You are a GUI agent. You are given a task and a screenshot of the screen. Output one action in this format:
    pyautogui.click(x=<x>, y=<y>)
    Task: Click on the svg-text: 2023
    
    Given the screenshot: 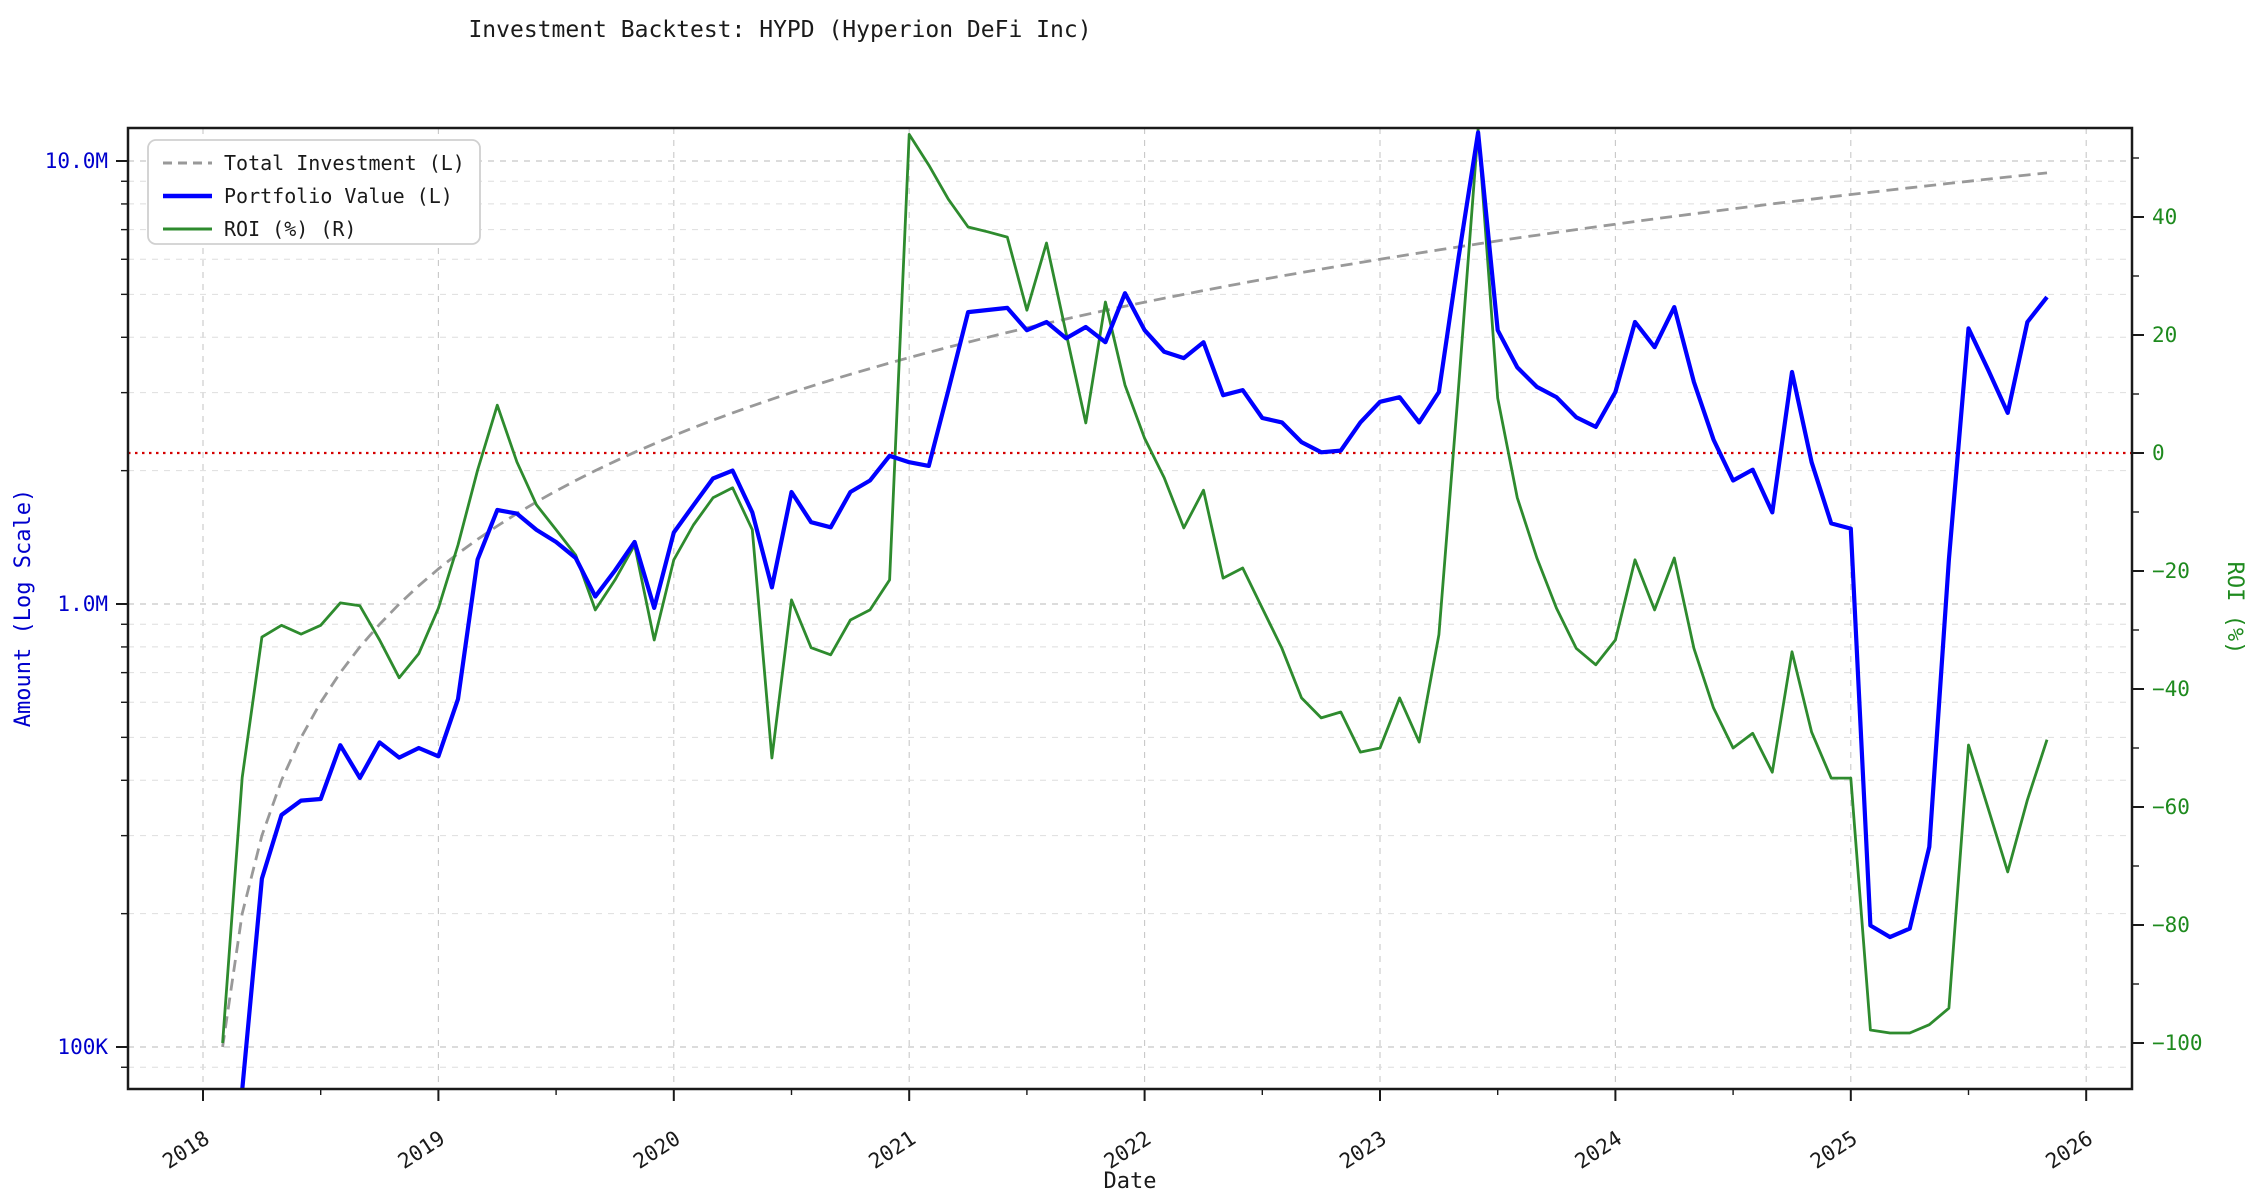 What is the action you would take?
    pyautogui.click(x=1362, y=1150)
    